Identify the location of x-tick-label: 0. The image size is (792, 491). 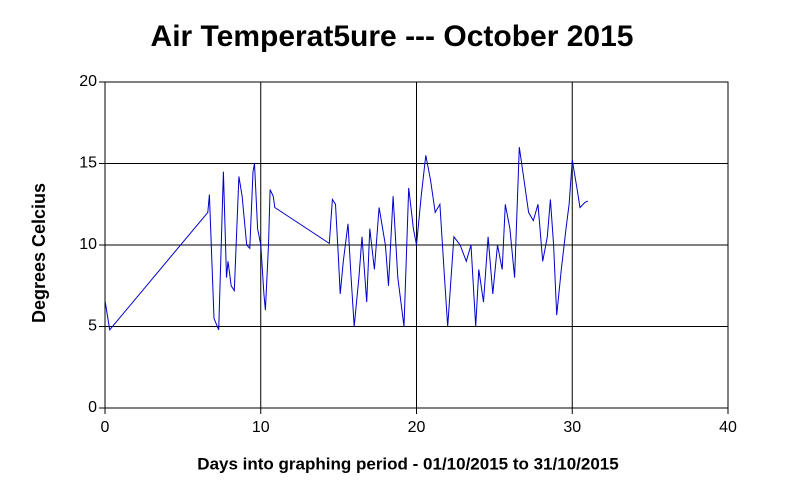
(105, 427).